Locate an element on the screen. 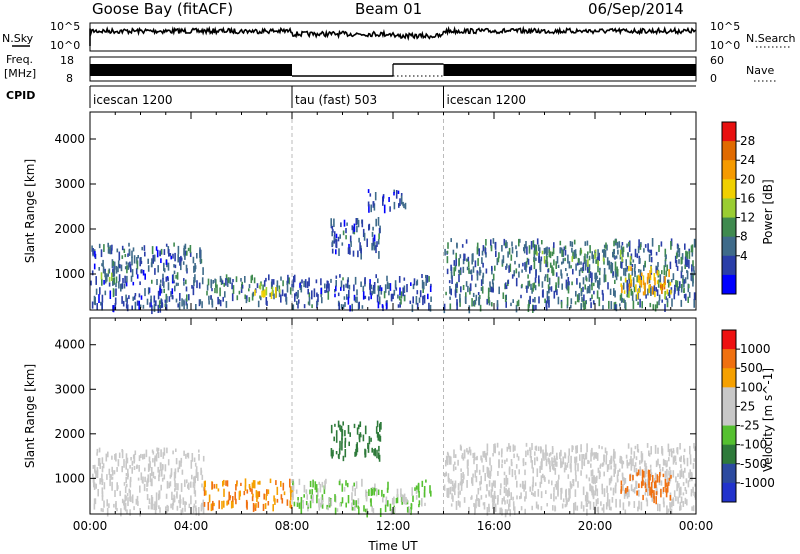 Image resolution: width=800 pixels, height=554 pixels. freq-label-1: Freq. is located at coordinates (19, 59).